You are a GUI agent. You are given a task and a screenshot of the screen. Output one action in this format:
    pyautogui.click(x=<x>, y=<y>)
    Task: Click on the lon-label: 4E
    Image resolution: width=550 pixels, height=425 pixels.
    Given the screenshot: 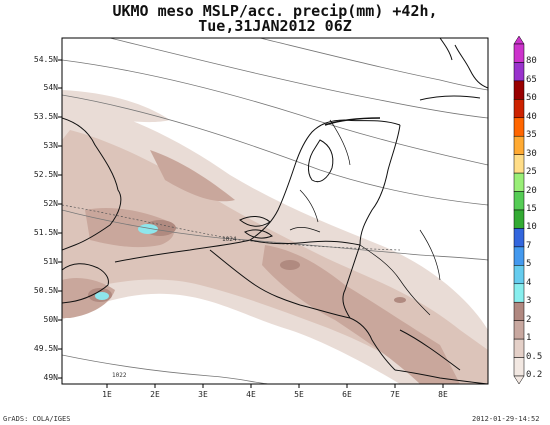 What is the action you would take?
    pyautogui.click(x=251, y=394)
    